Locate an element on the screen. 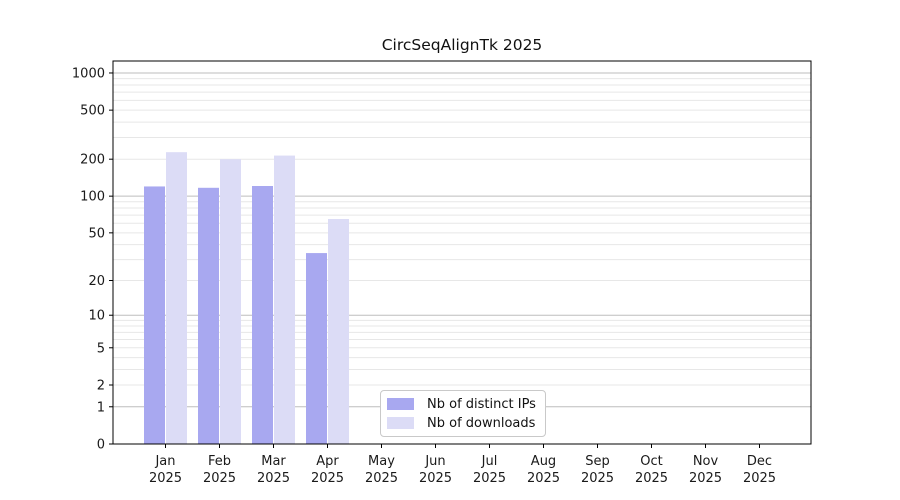 This screenshot has height=500, width=900. bar-distinct-ips-feb is located at coordinates (208, 315).